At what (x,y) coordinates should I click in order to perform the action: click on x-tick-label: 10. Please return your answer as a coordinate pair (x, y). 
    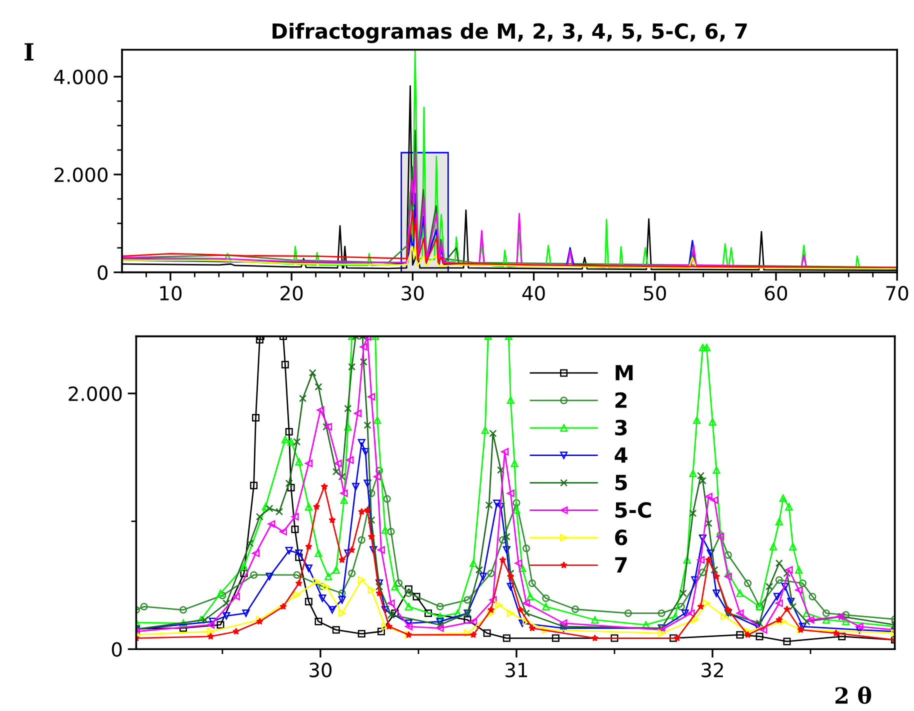
    Looking at the image, I should click on (171, 293).